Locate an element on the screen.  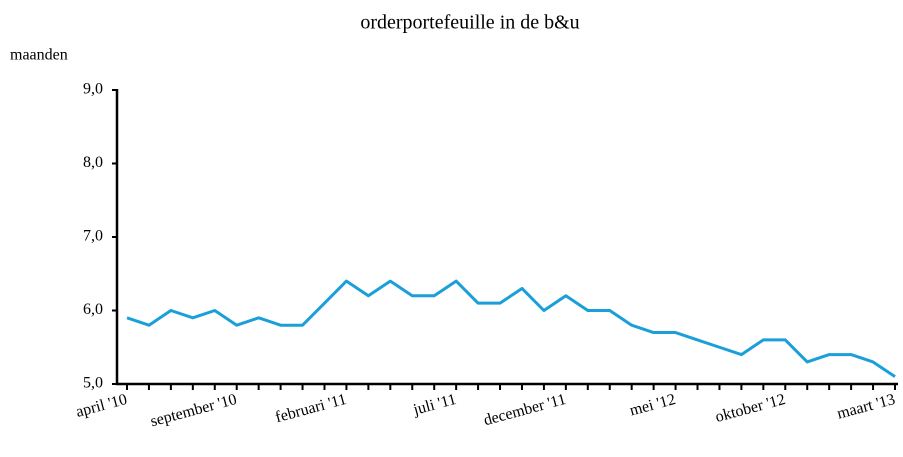
x-tick-label: maart '13 is located at coordinates (866, 407).